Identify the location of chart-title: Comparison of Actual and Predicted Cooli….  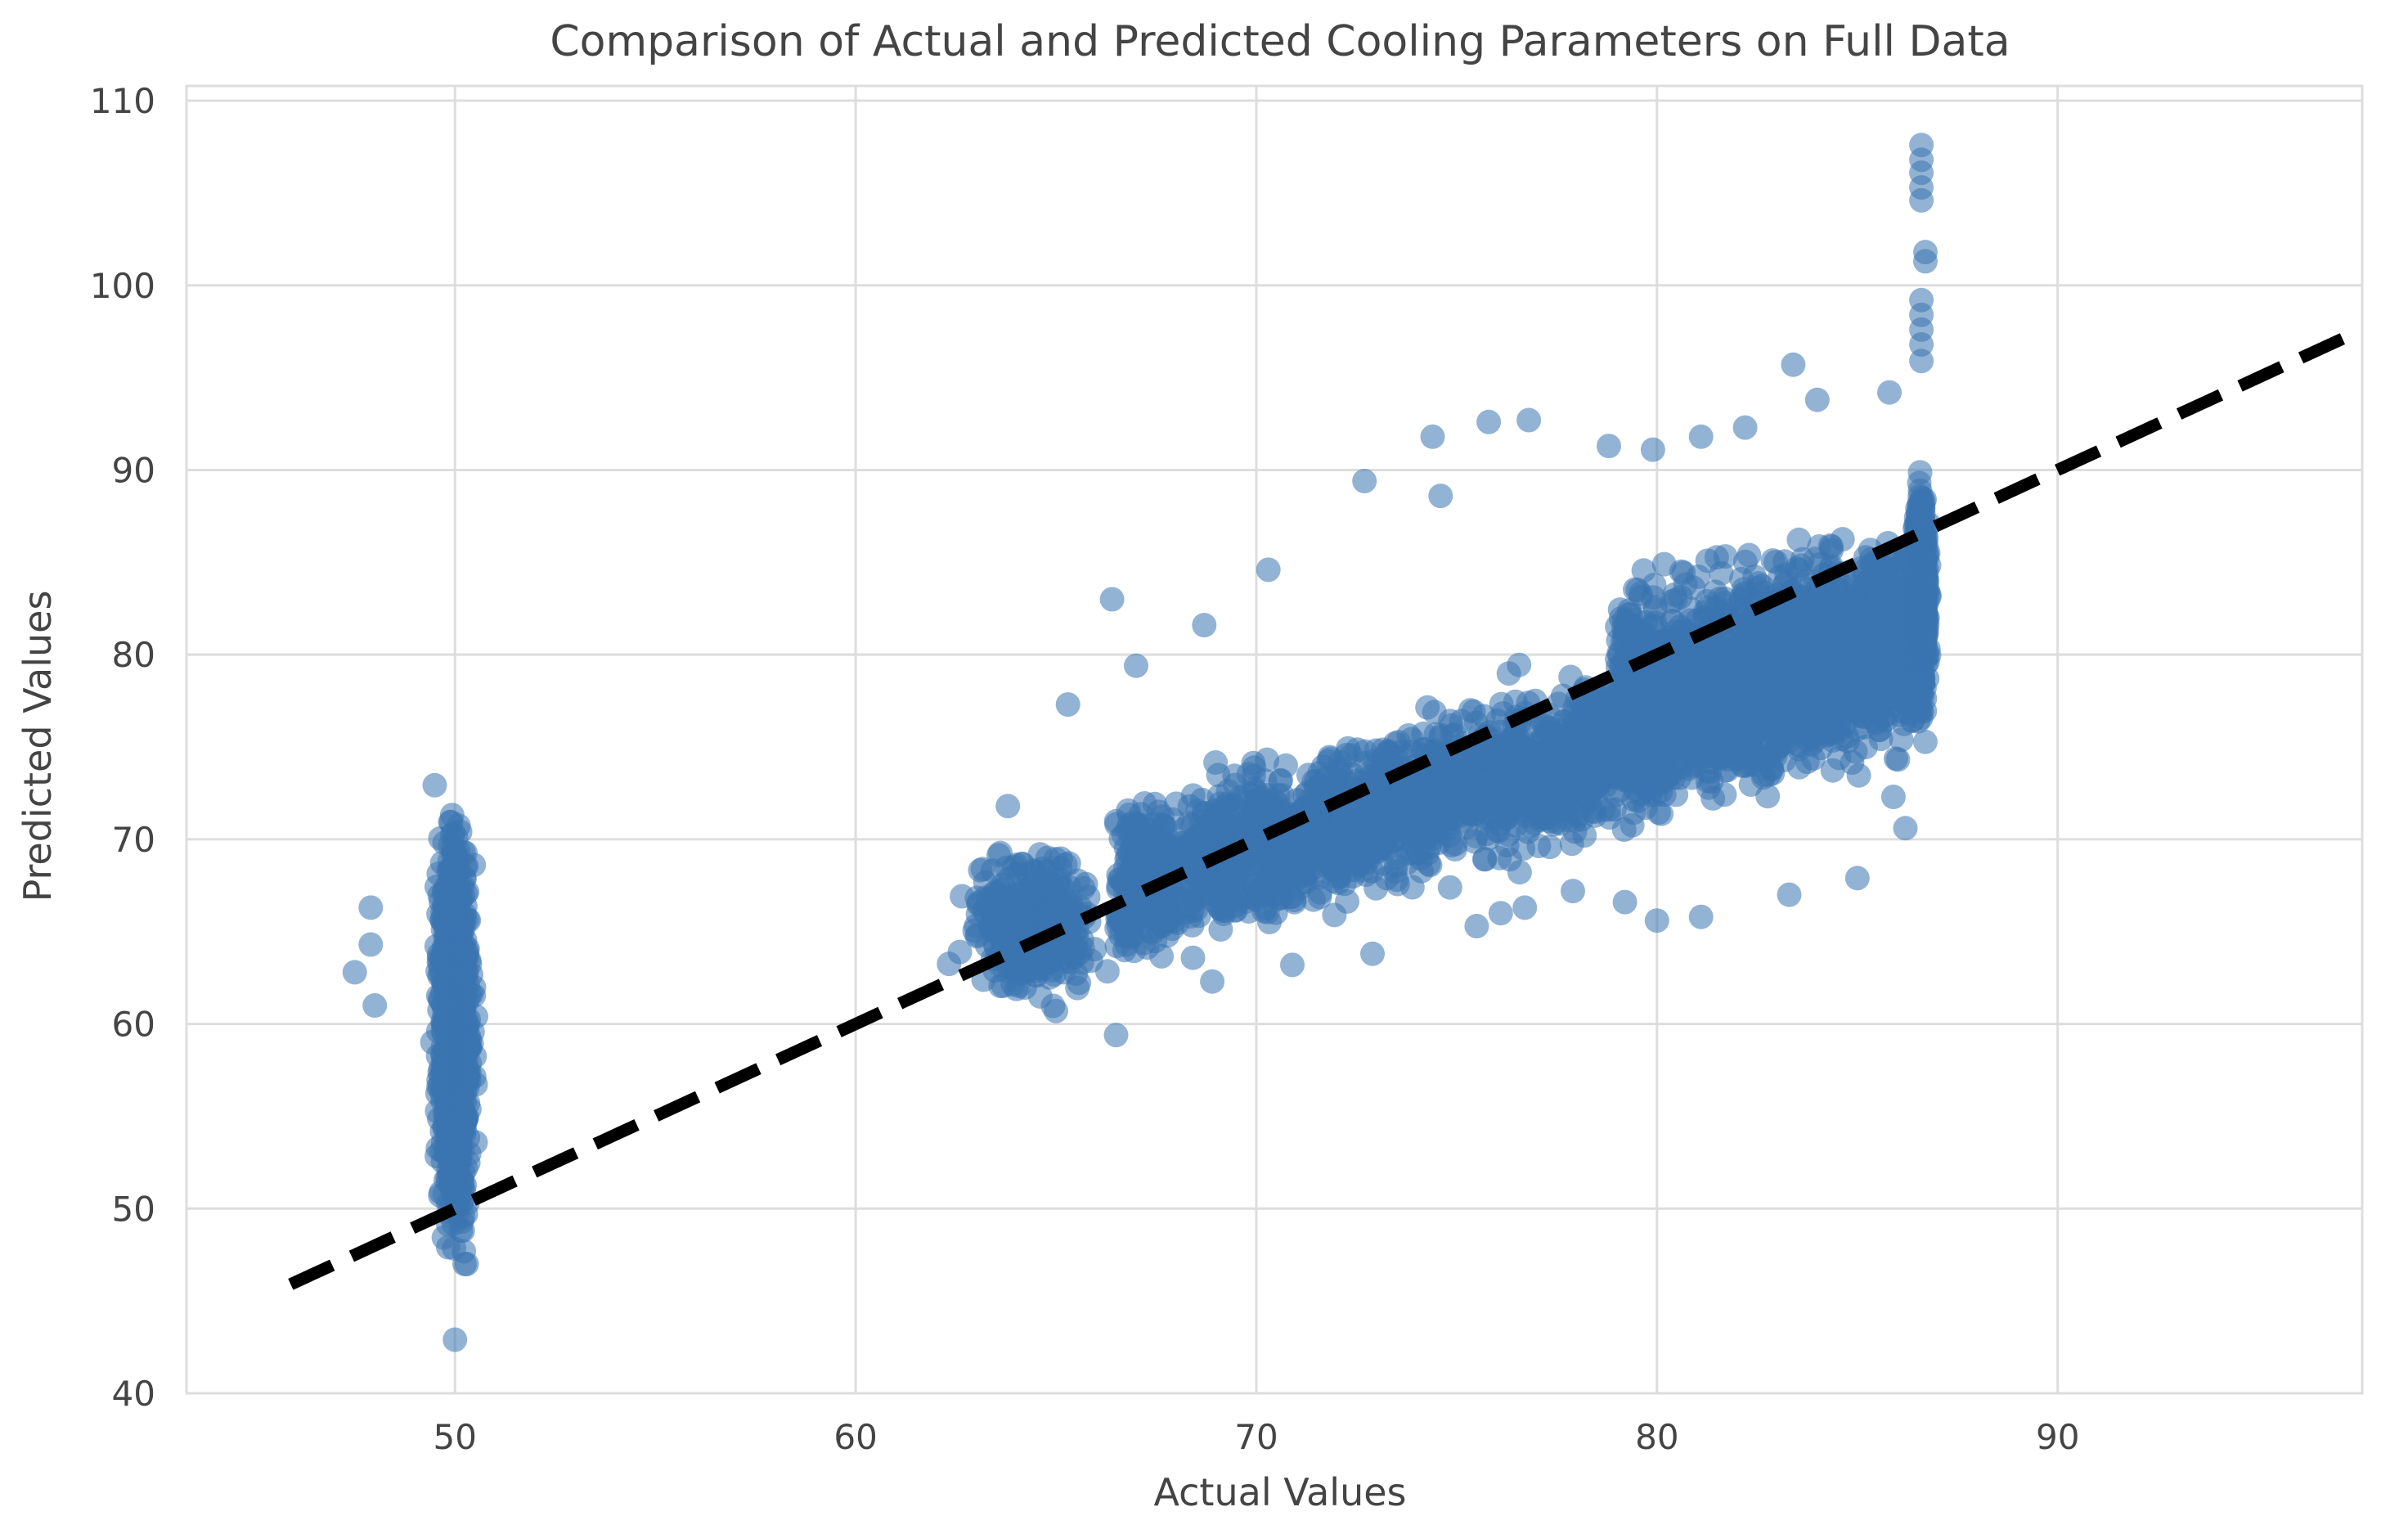
(1280, 42).